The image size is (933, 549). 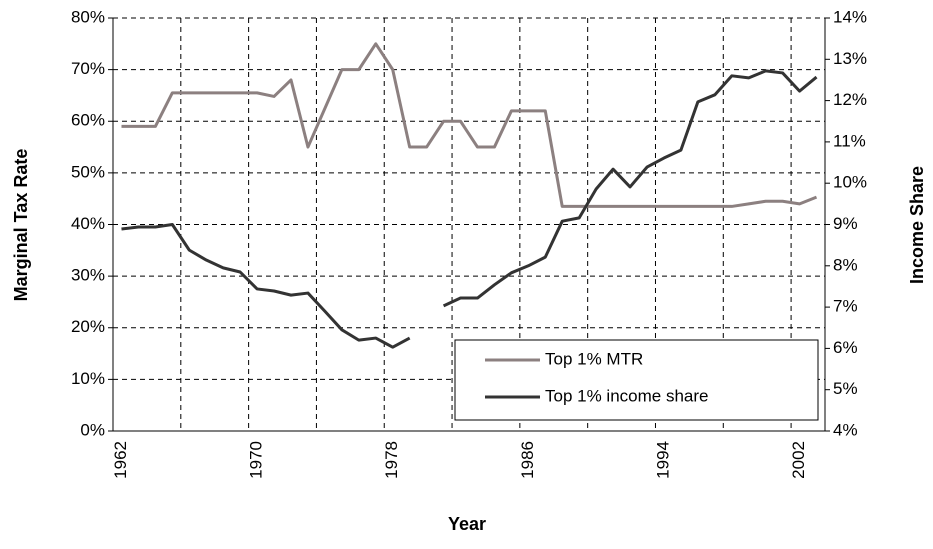 What do you see at coordinates (527, 460) in the screenshot?
I see `x-tick-label: 1986` at bounding box center [527, 460].